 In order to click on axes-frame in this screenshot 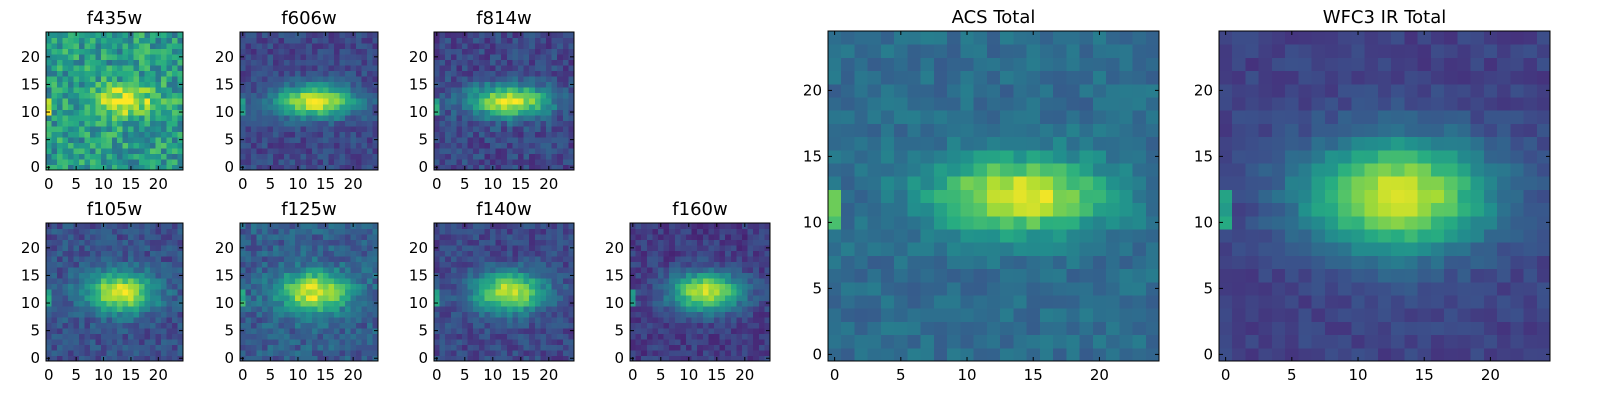, I will do `click(309, 101)`.